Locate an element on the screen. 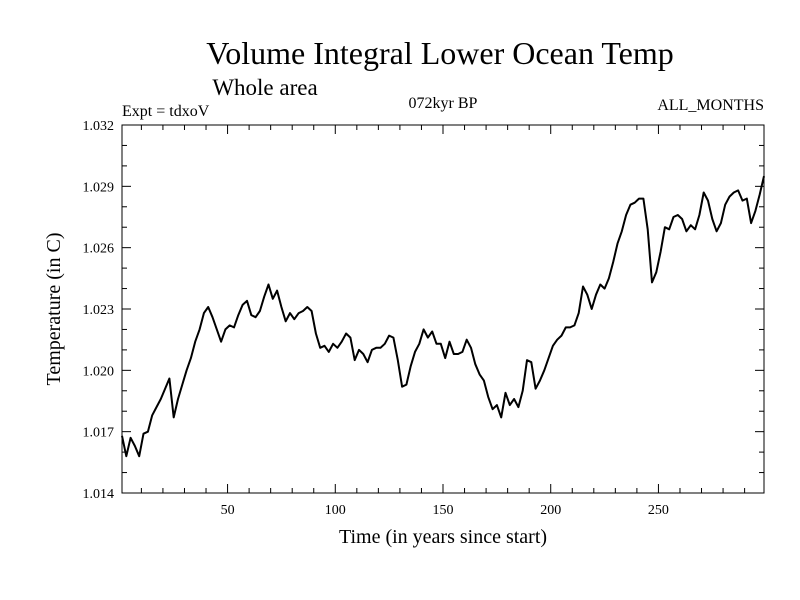 Image resolution: width=800 pixels, height=600 pixels. y-tick-label: 1.017 is located at coordinates (99, 433).